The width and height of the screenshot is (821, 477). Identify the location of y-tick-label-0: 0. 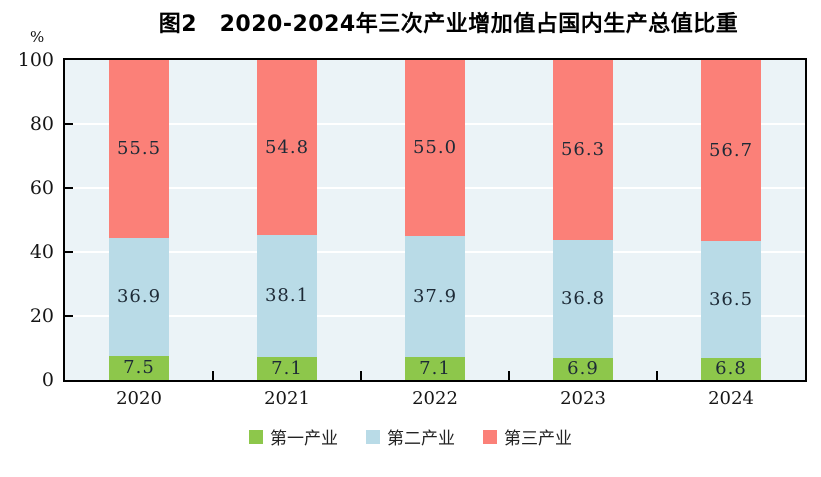
(47, 380).